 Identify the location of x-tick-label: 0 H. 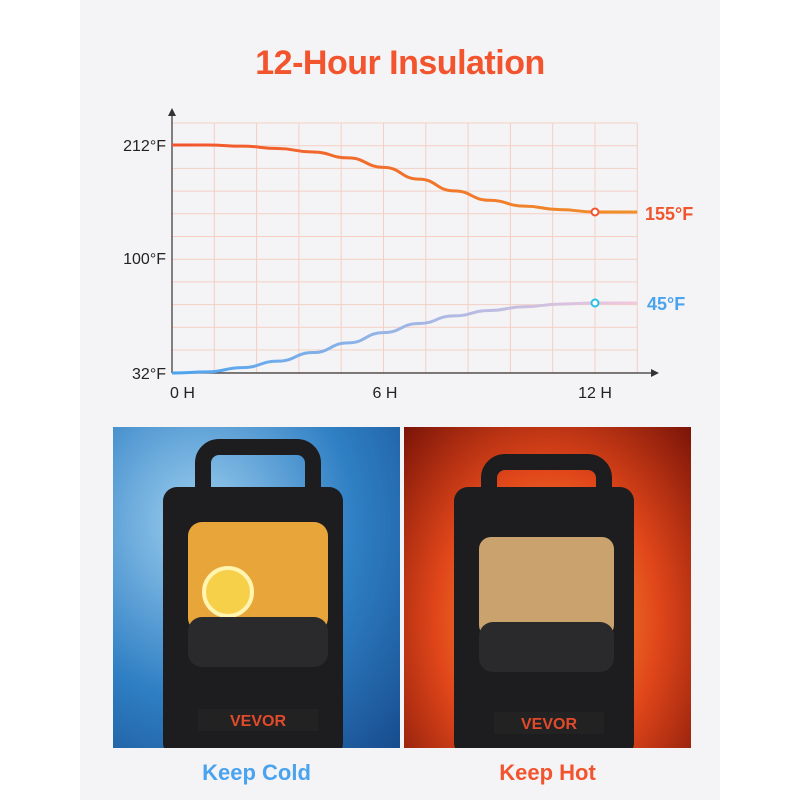
(182, 393).